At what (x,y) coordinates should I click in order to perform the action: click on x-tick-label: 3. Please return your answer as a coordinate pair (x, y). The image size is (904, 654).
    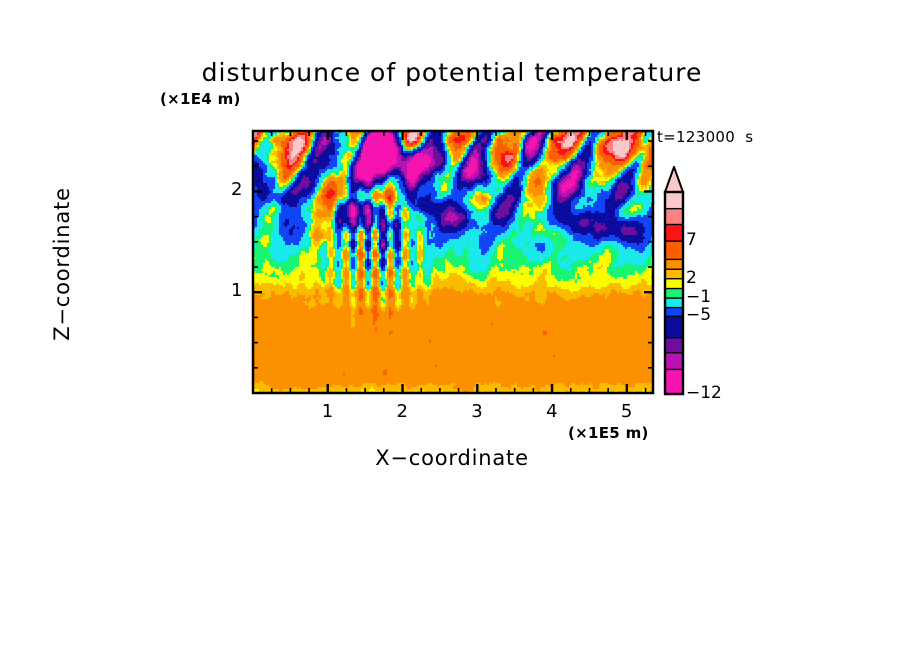
    Looking at the image, I should click on (477, 411).